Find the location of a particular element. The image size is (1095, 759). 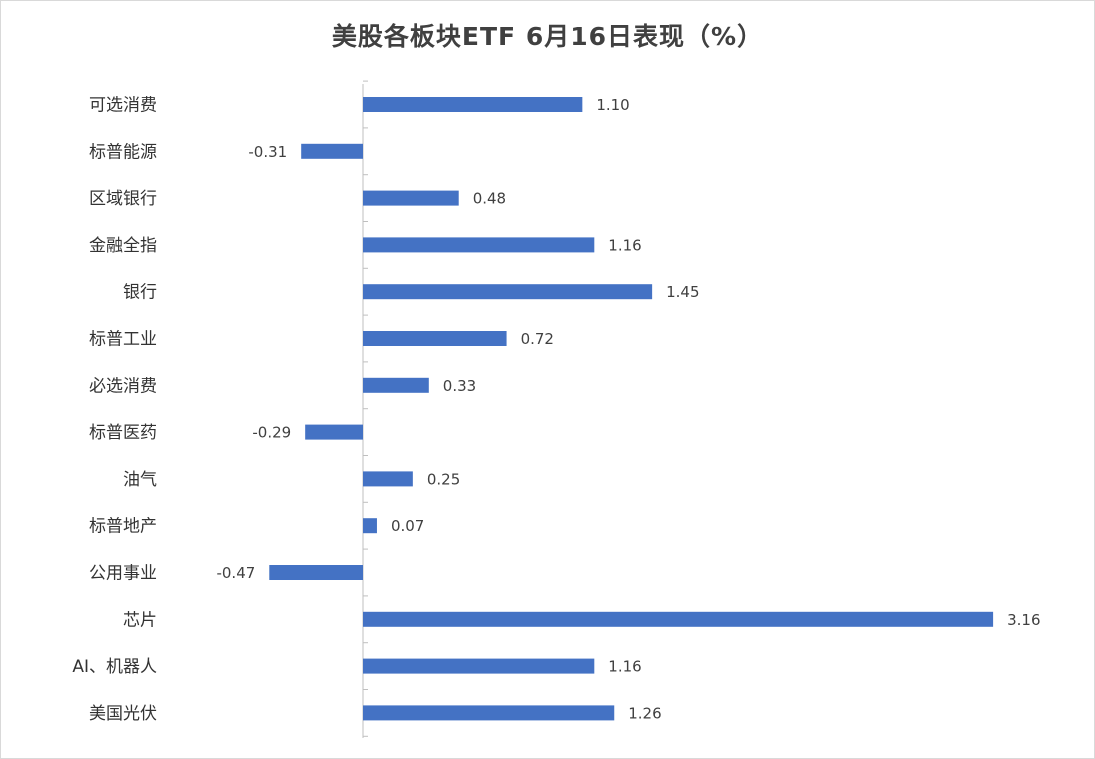

data-label: 0.25 is located at coordinates (443, 479).